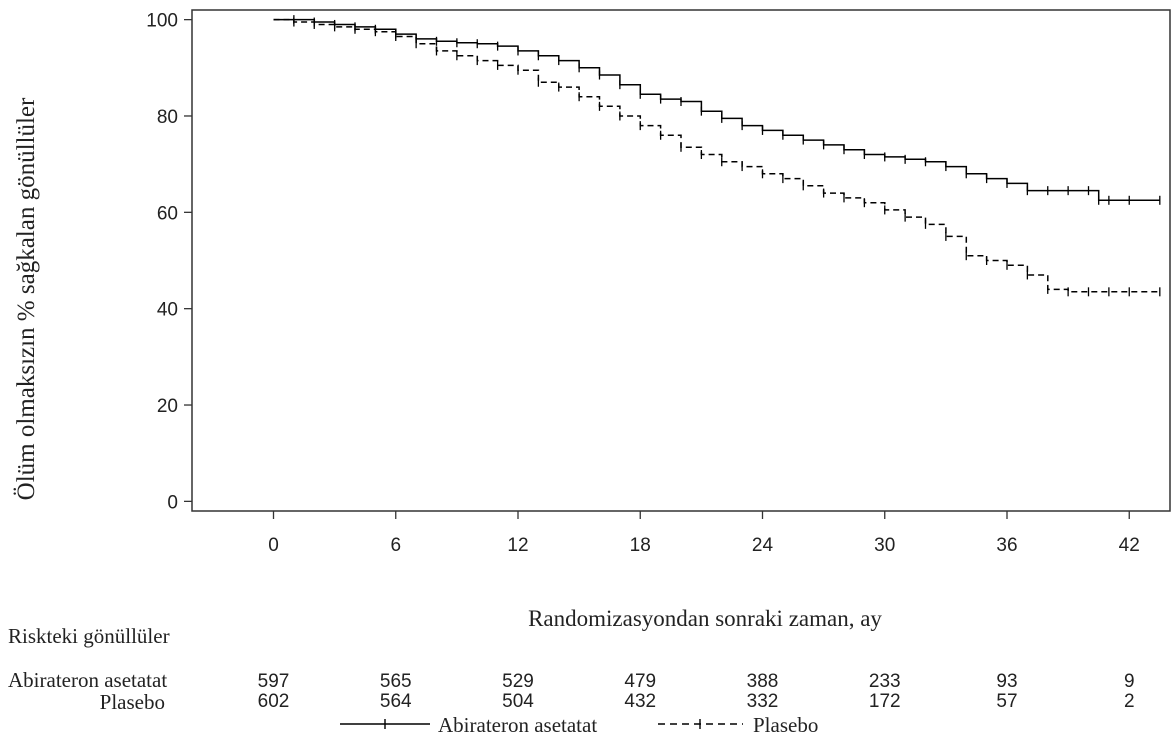 Image resolution: width=1175 pixels, height=743 pixels. I want to click on risk-row-label: Abirateron asetatat, so click(87, 680).